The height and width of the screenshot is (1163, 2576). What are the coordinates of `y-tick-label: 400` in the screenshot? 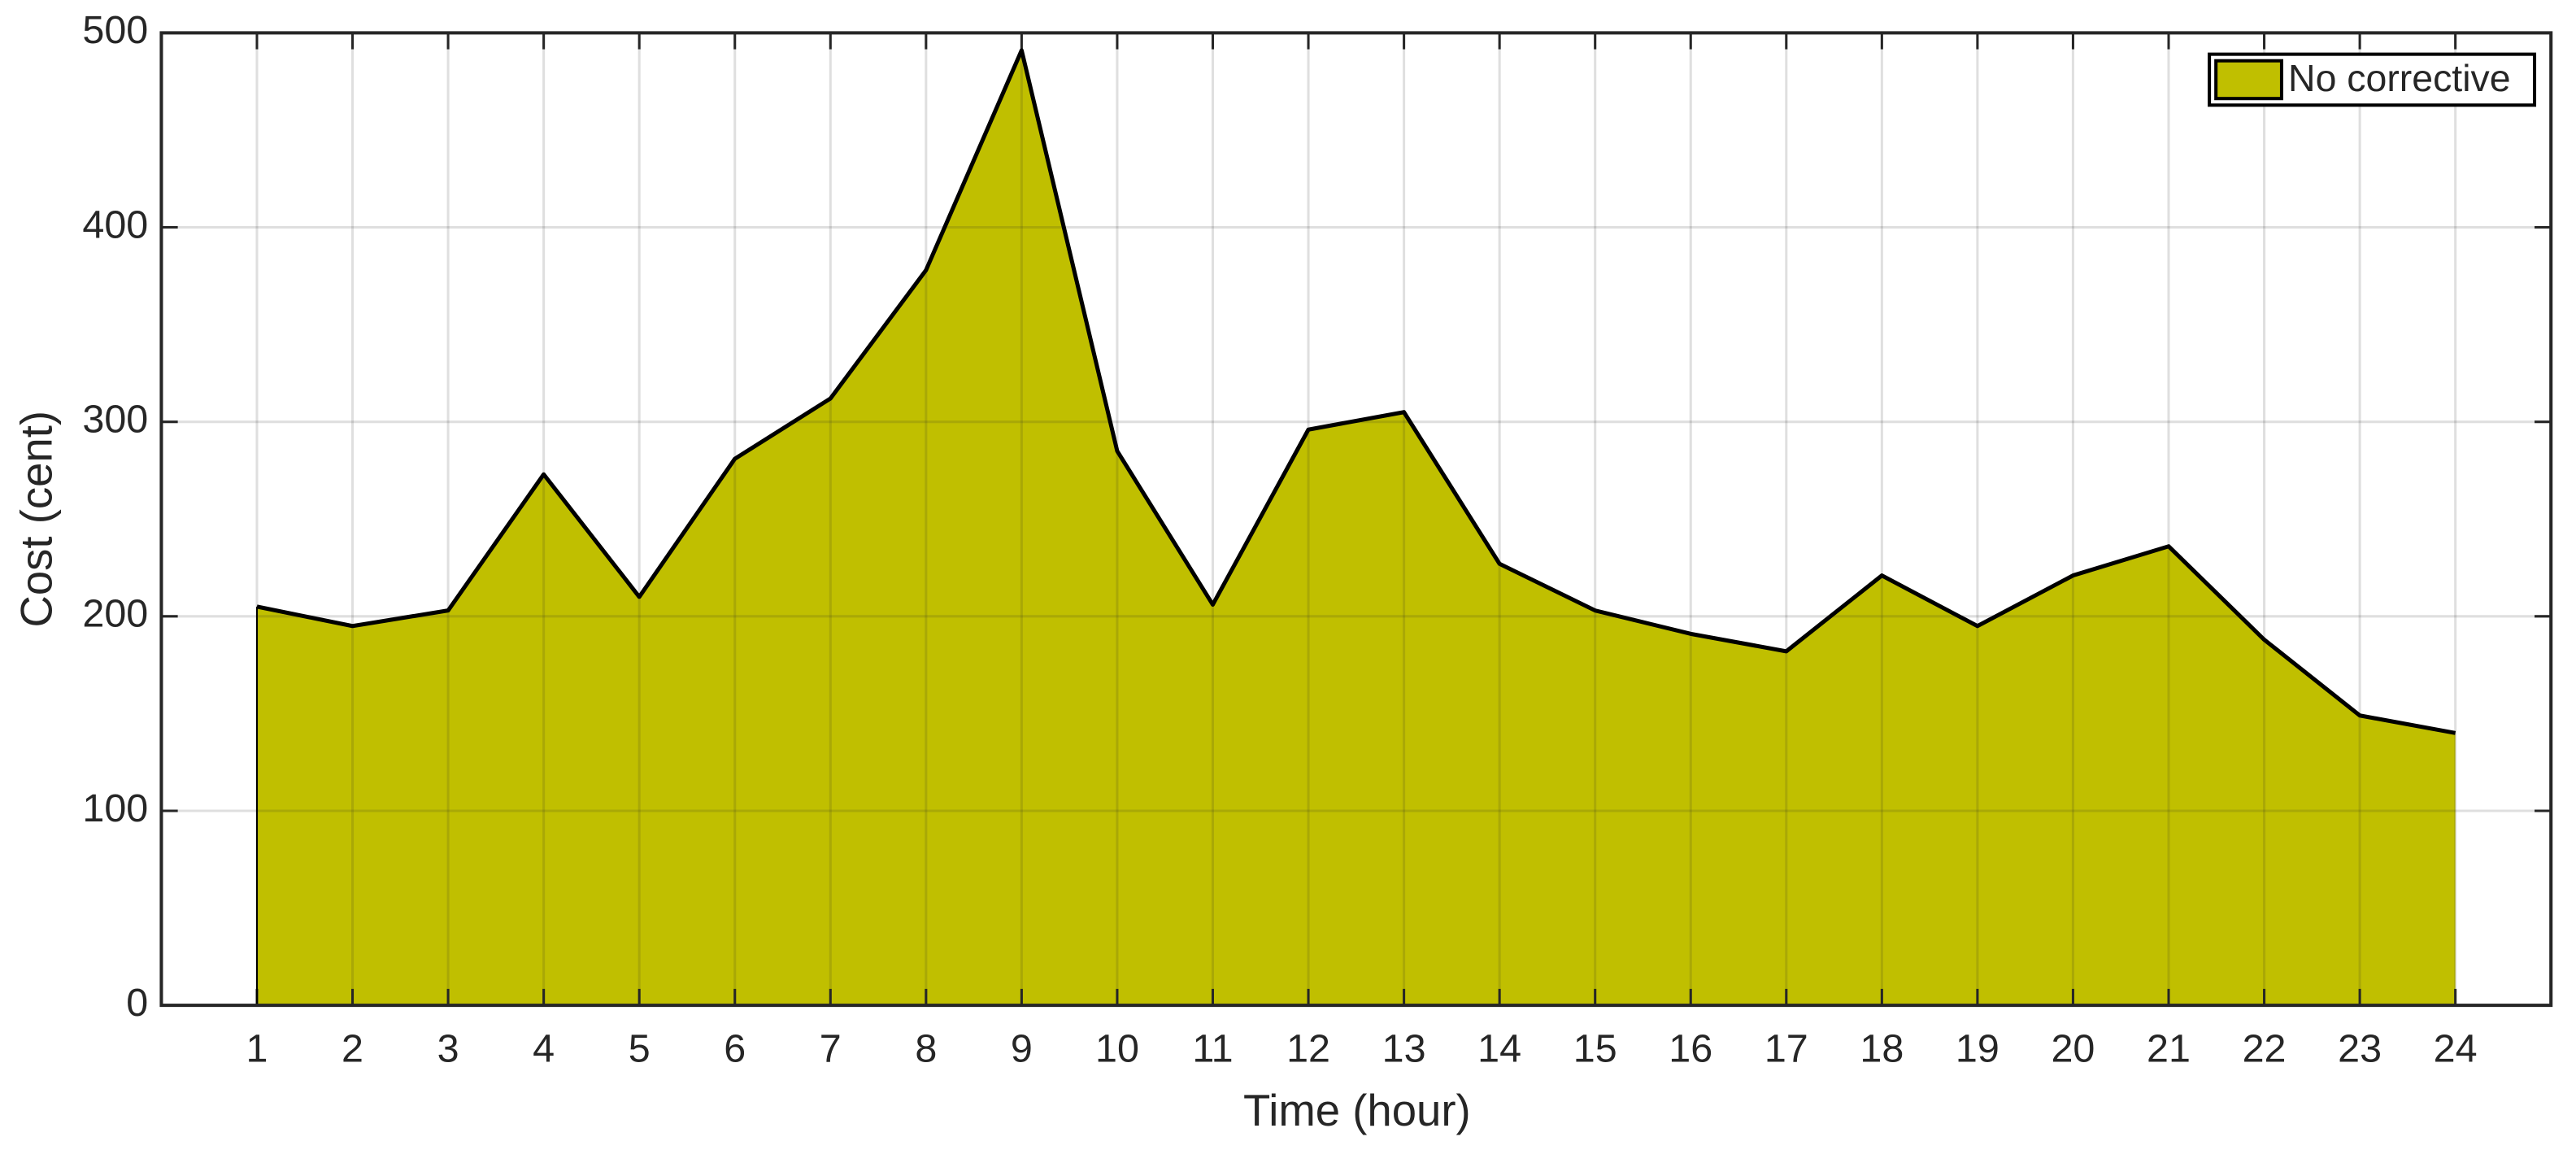 It's located at (115, 224).